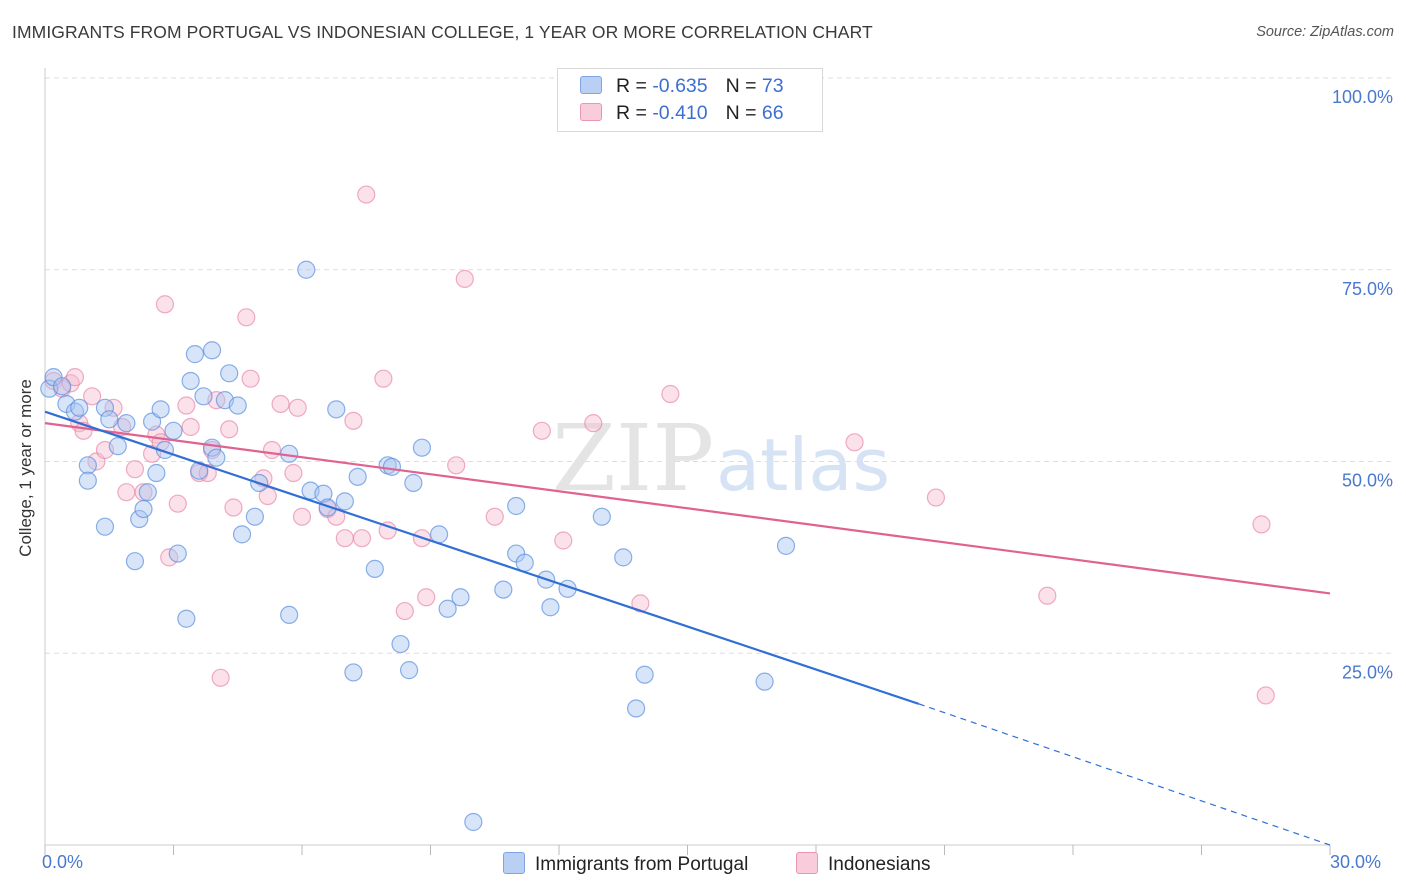 Image resolution: width=1406 pixels, height=892 pixels. I want to click on chart-source: Source: ZipAtlas.com, so click(1325, 32).